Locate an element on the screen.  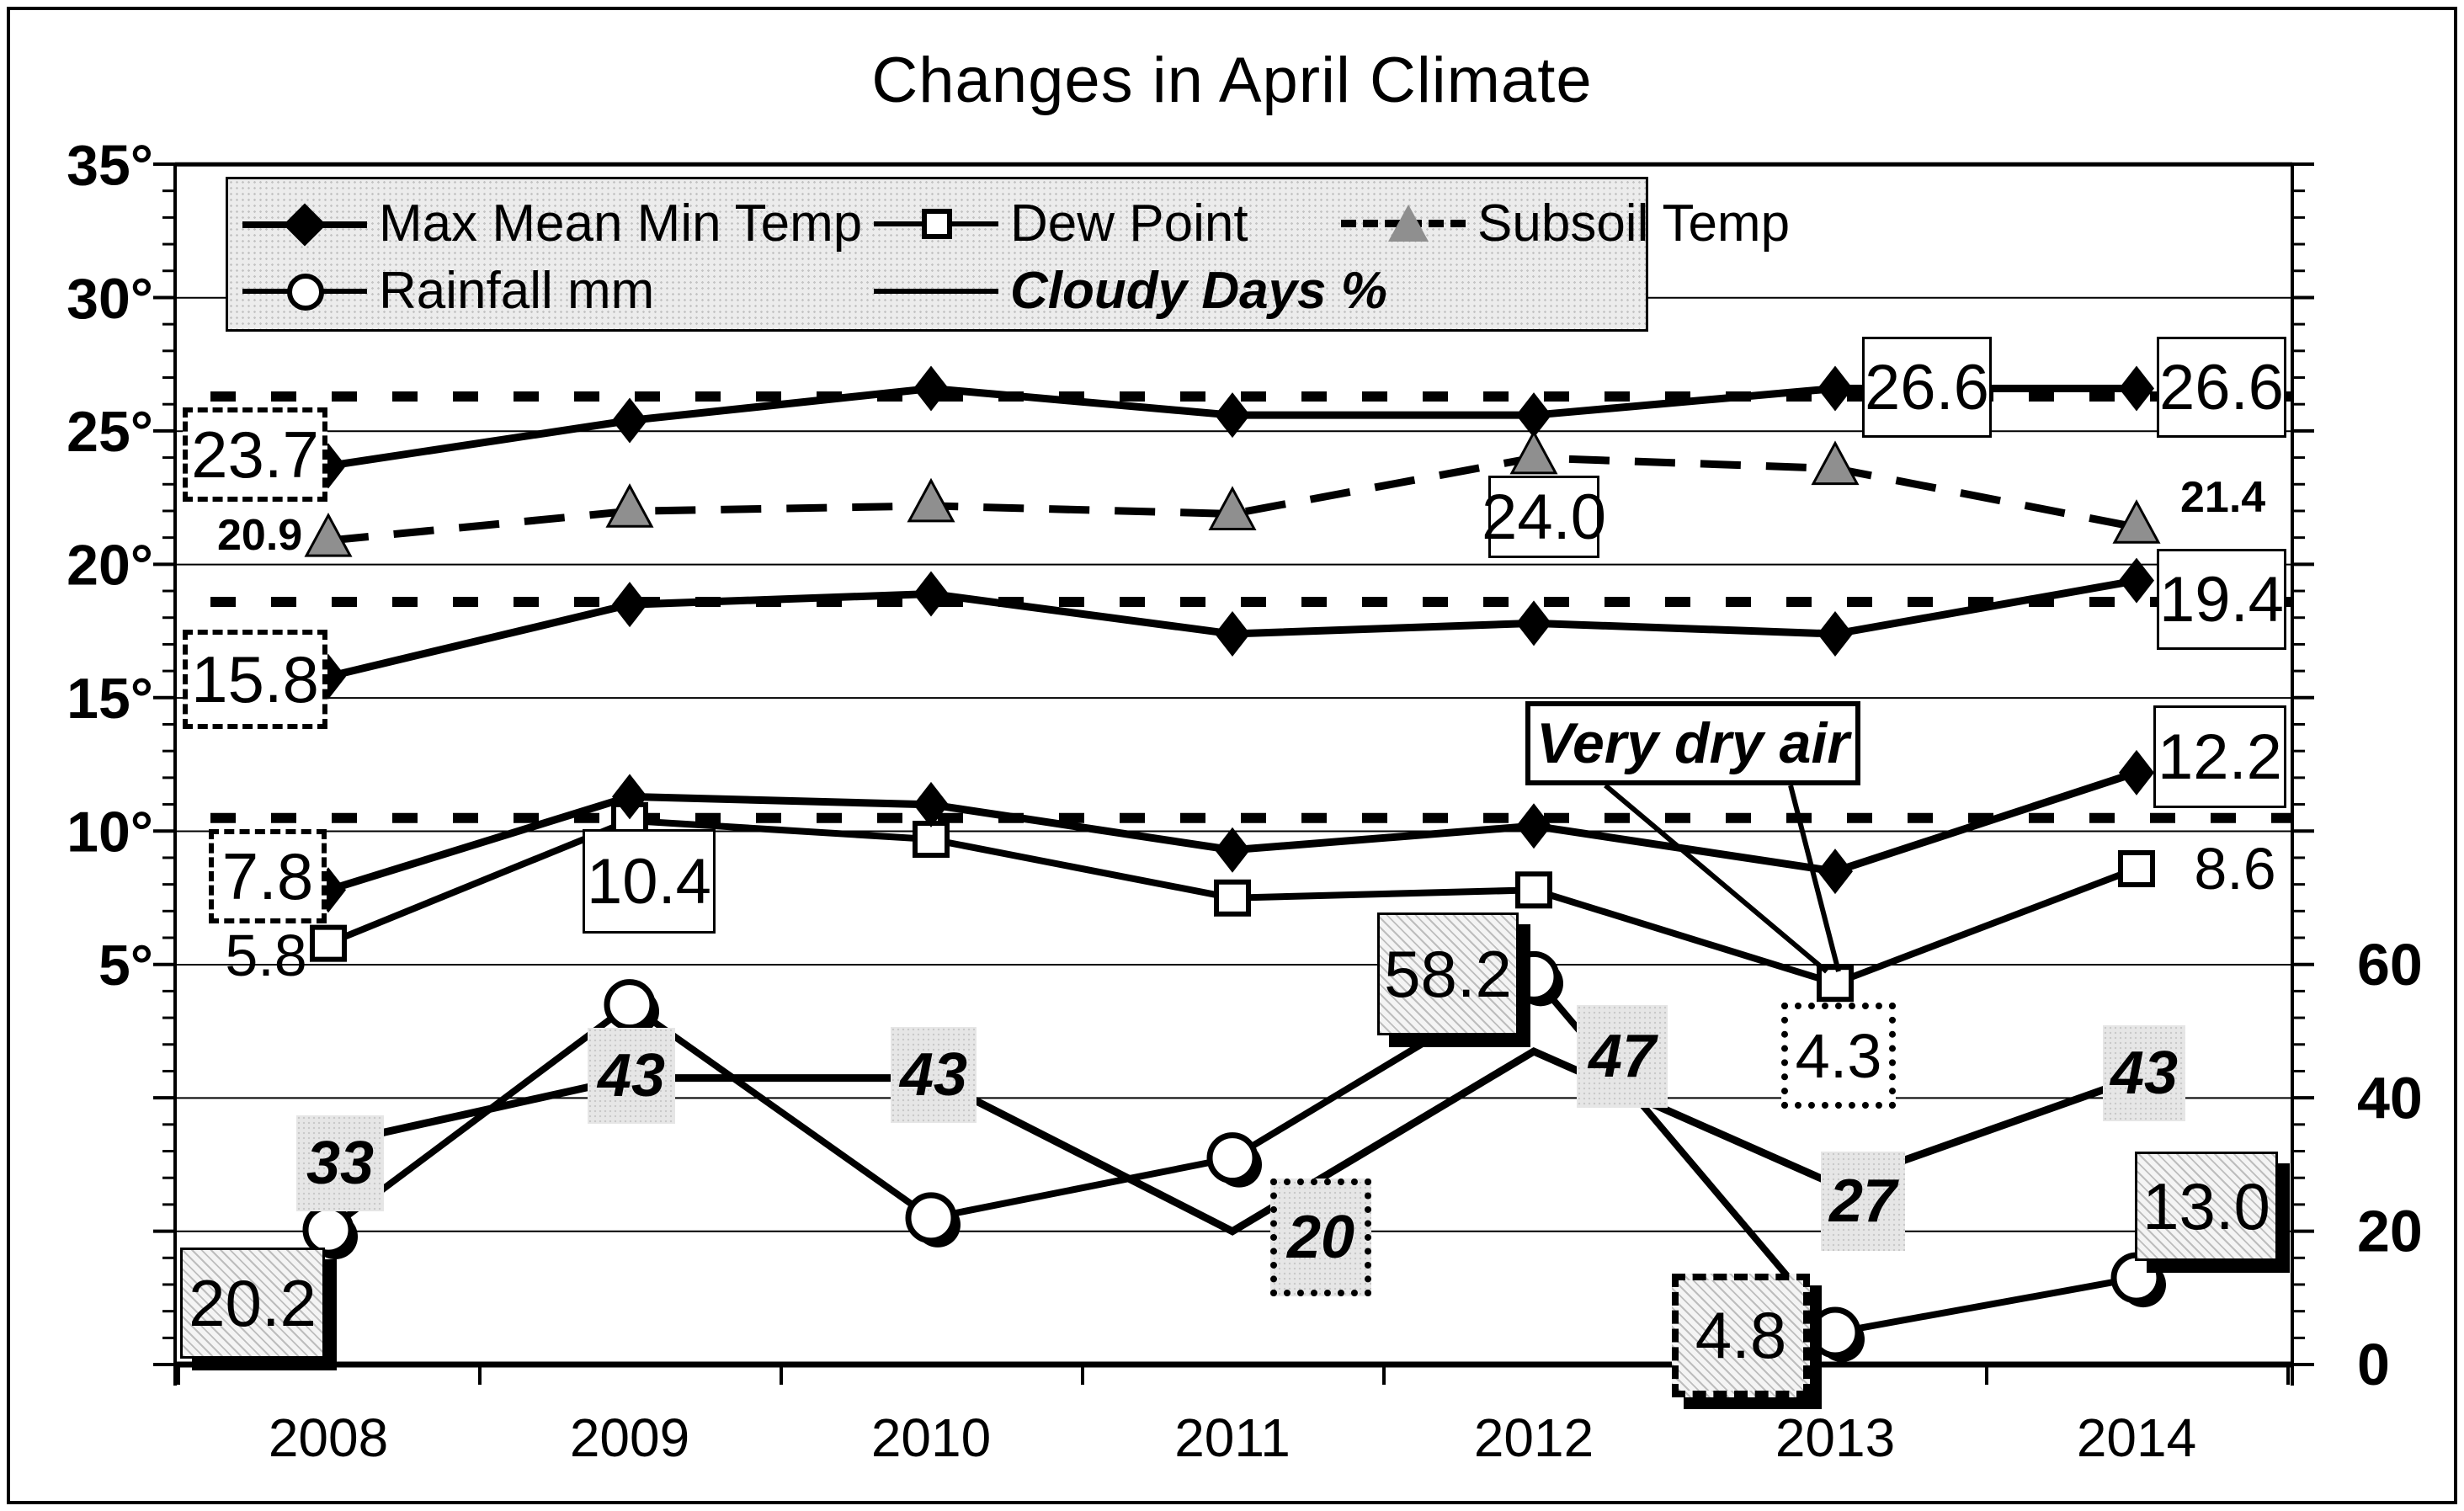
x-axis-year-label: 2013 is located at coordinates (1835, 1437).